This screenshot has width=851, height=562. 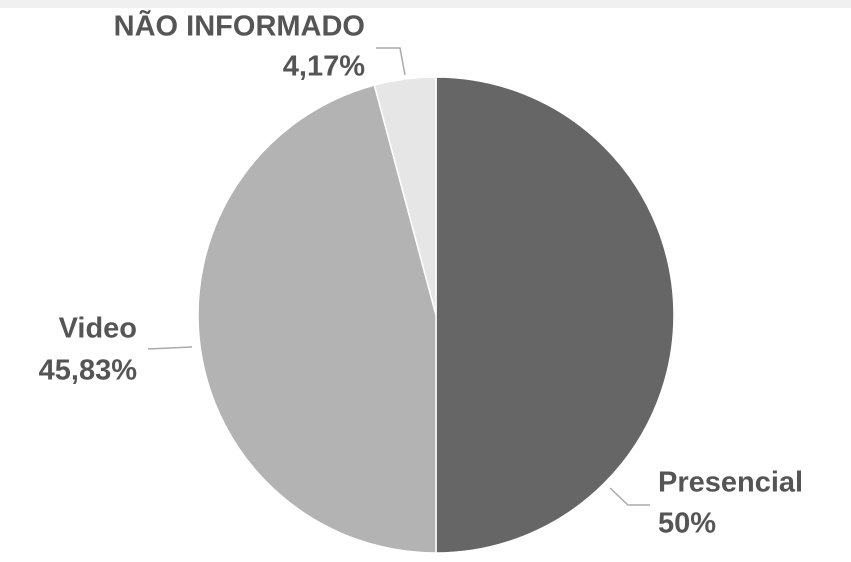 I want to click on slice-label: NÃO INFORMADO, so click(x=239, y=26).